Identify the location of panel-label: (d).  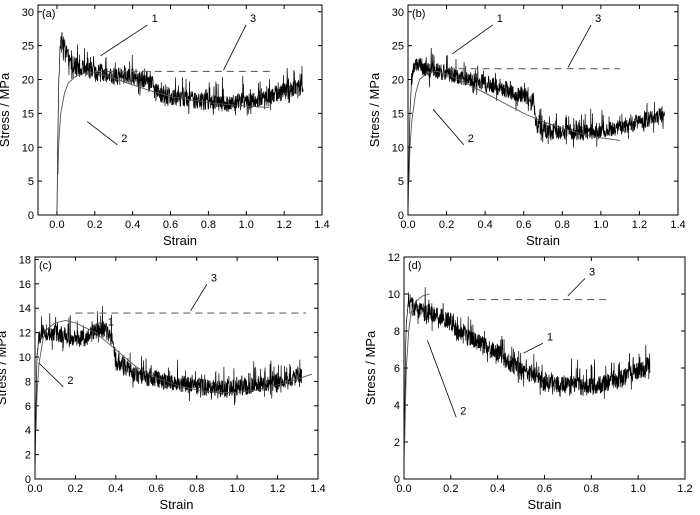
(414, 266).